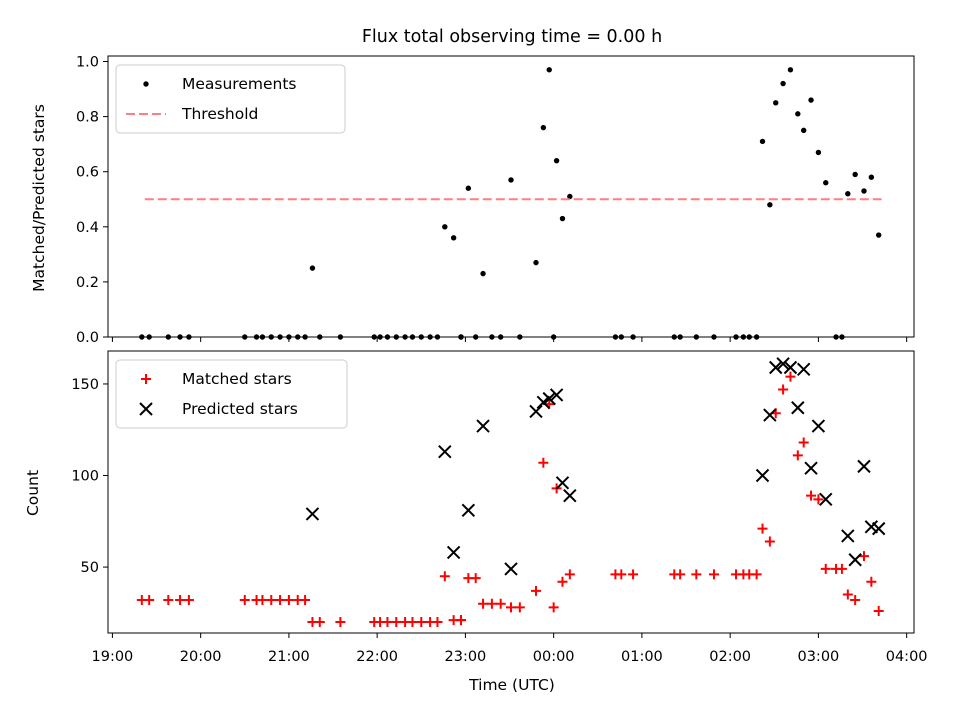  Describe the element at coordinates (87, 118) in the screenshot. I see `top-y-tick-label: 0.8` at that location.